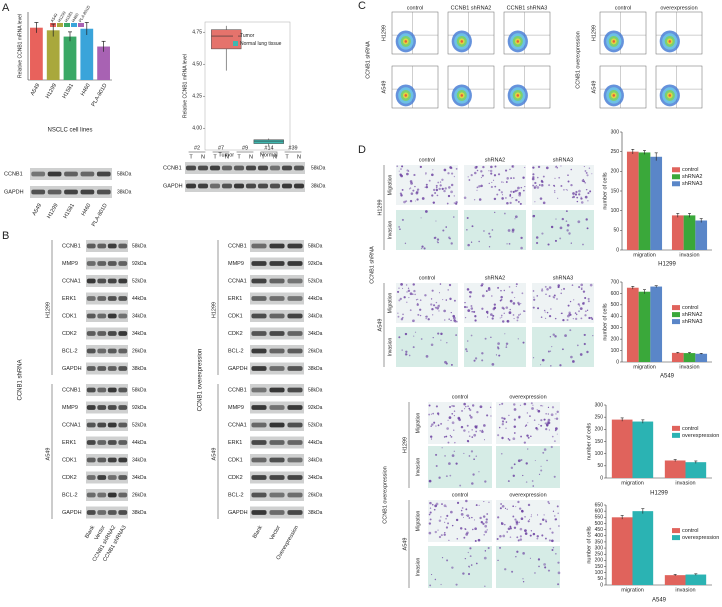 Image resolution: width=722 pixels, height=607 pixels. What do you see at coordinates (139, 246) in the screenshot?
I see `kda-label: 58kDa` at bounding box center [139, 246].